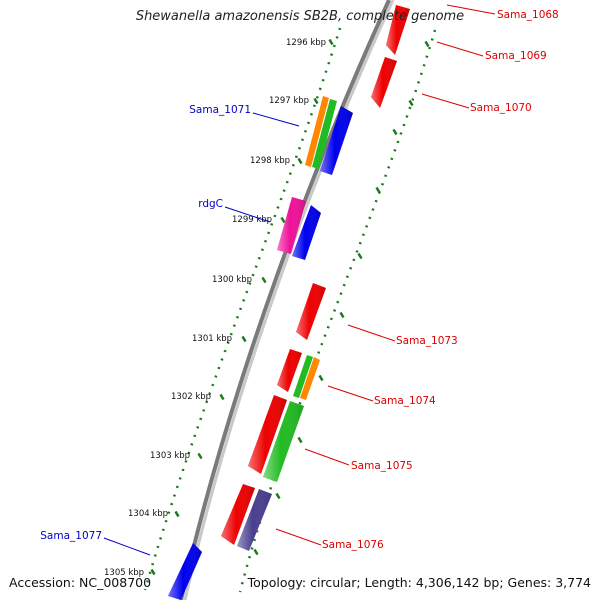 This screenshot has height=600, width=600. I want to click on kbp-tick-label: 1303 kbp, so click(170, 456).